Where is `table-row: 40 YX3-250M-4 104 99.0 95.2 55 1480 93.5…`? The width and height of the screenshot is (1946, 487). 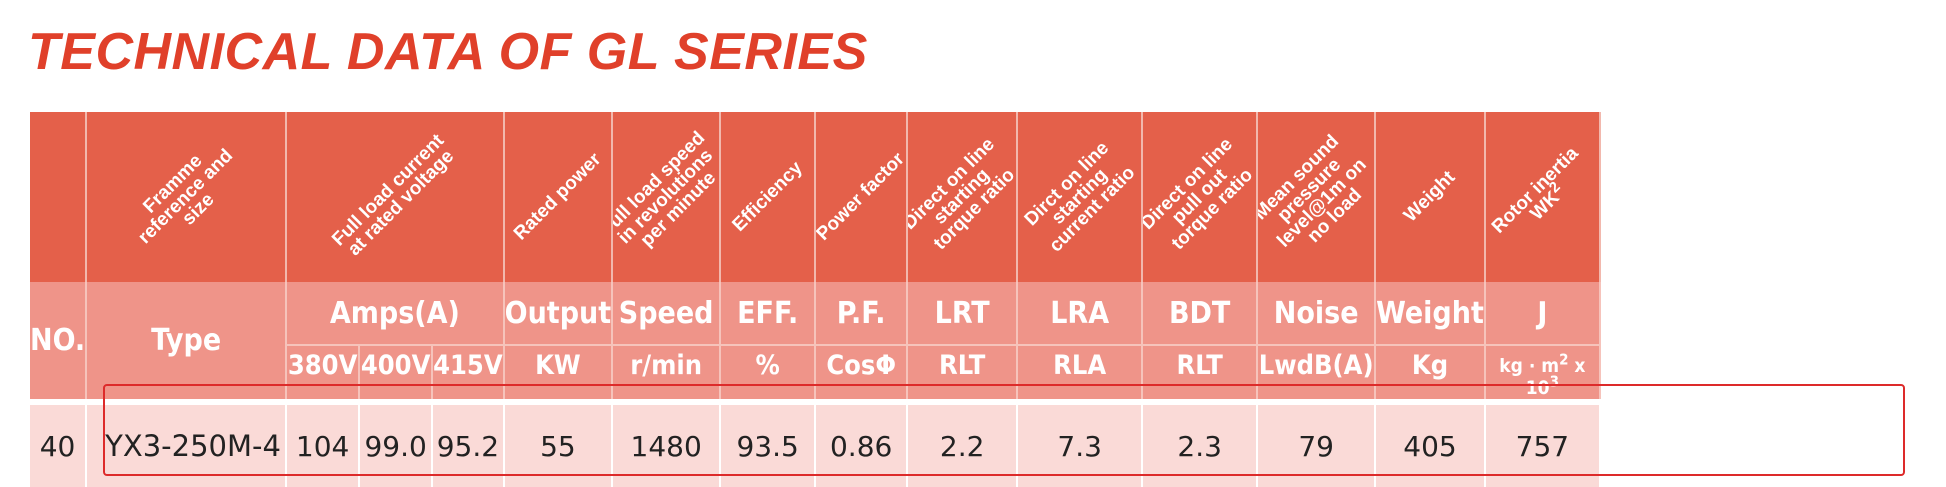 table-row: 40 YX3-250M-4 104 99.0 95.2 55 1480 93.5… is located at coordinates (815, 443).